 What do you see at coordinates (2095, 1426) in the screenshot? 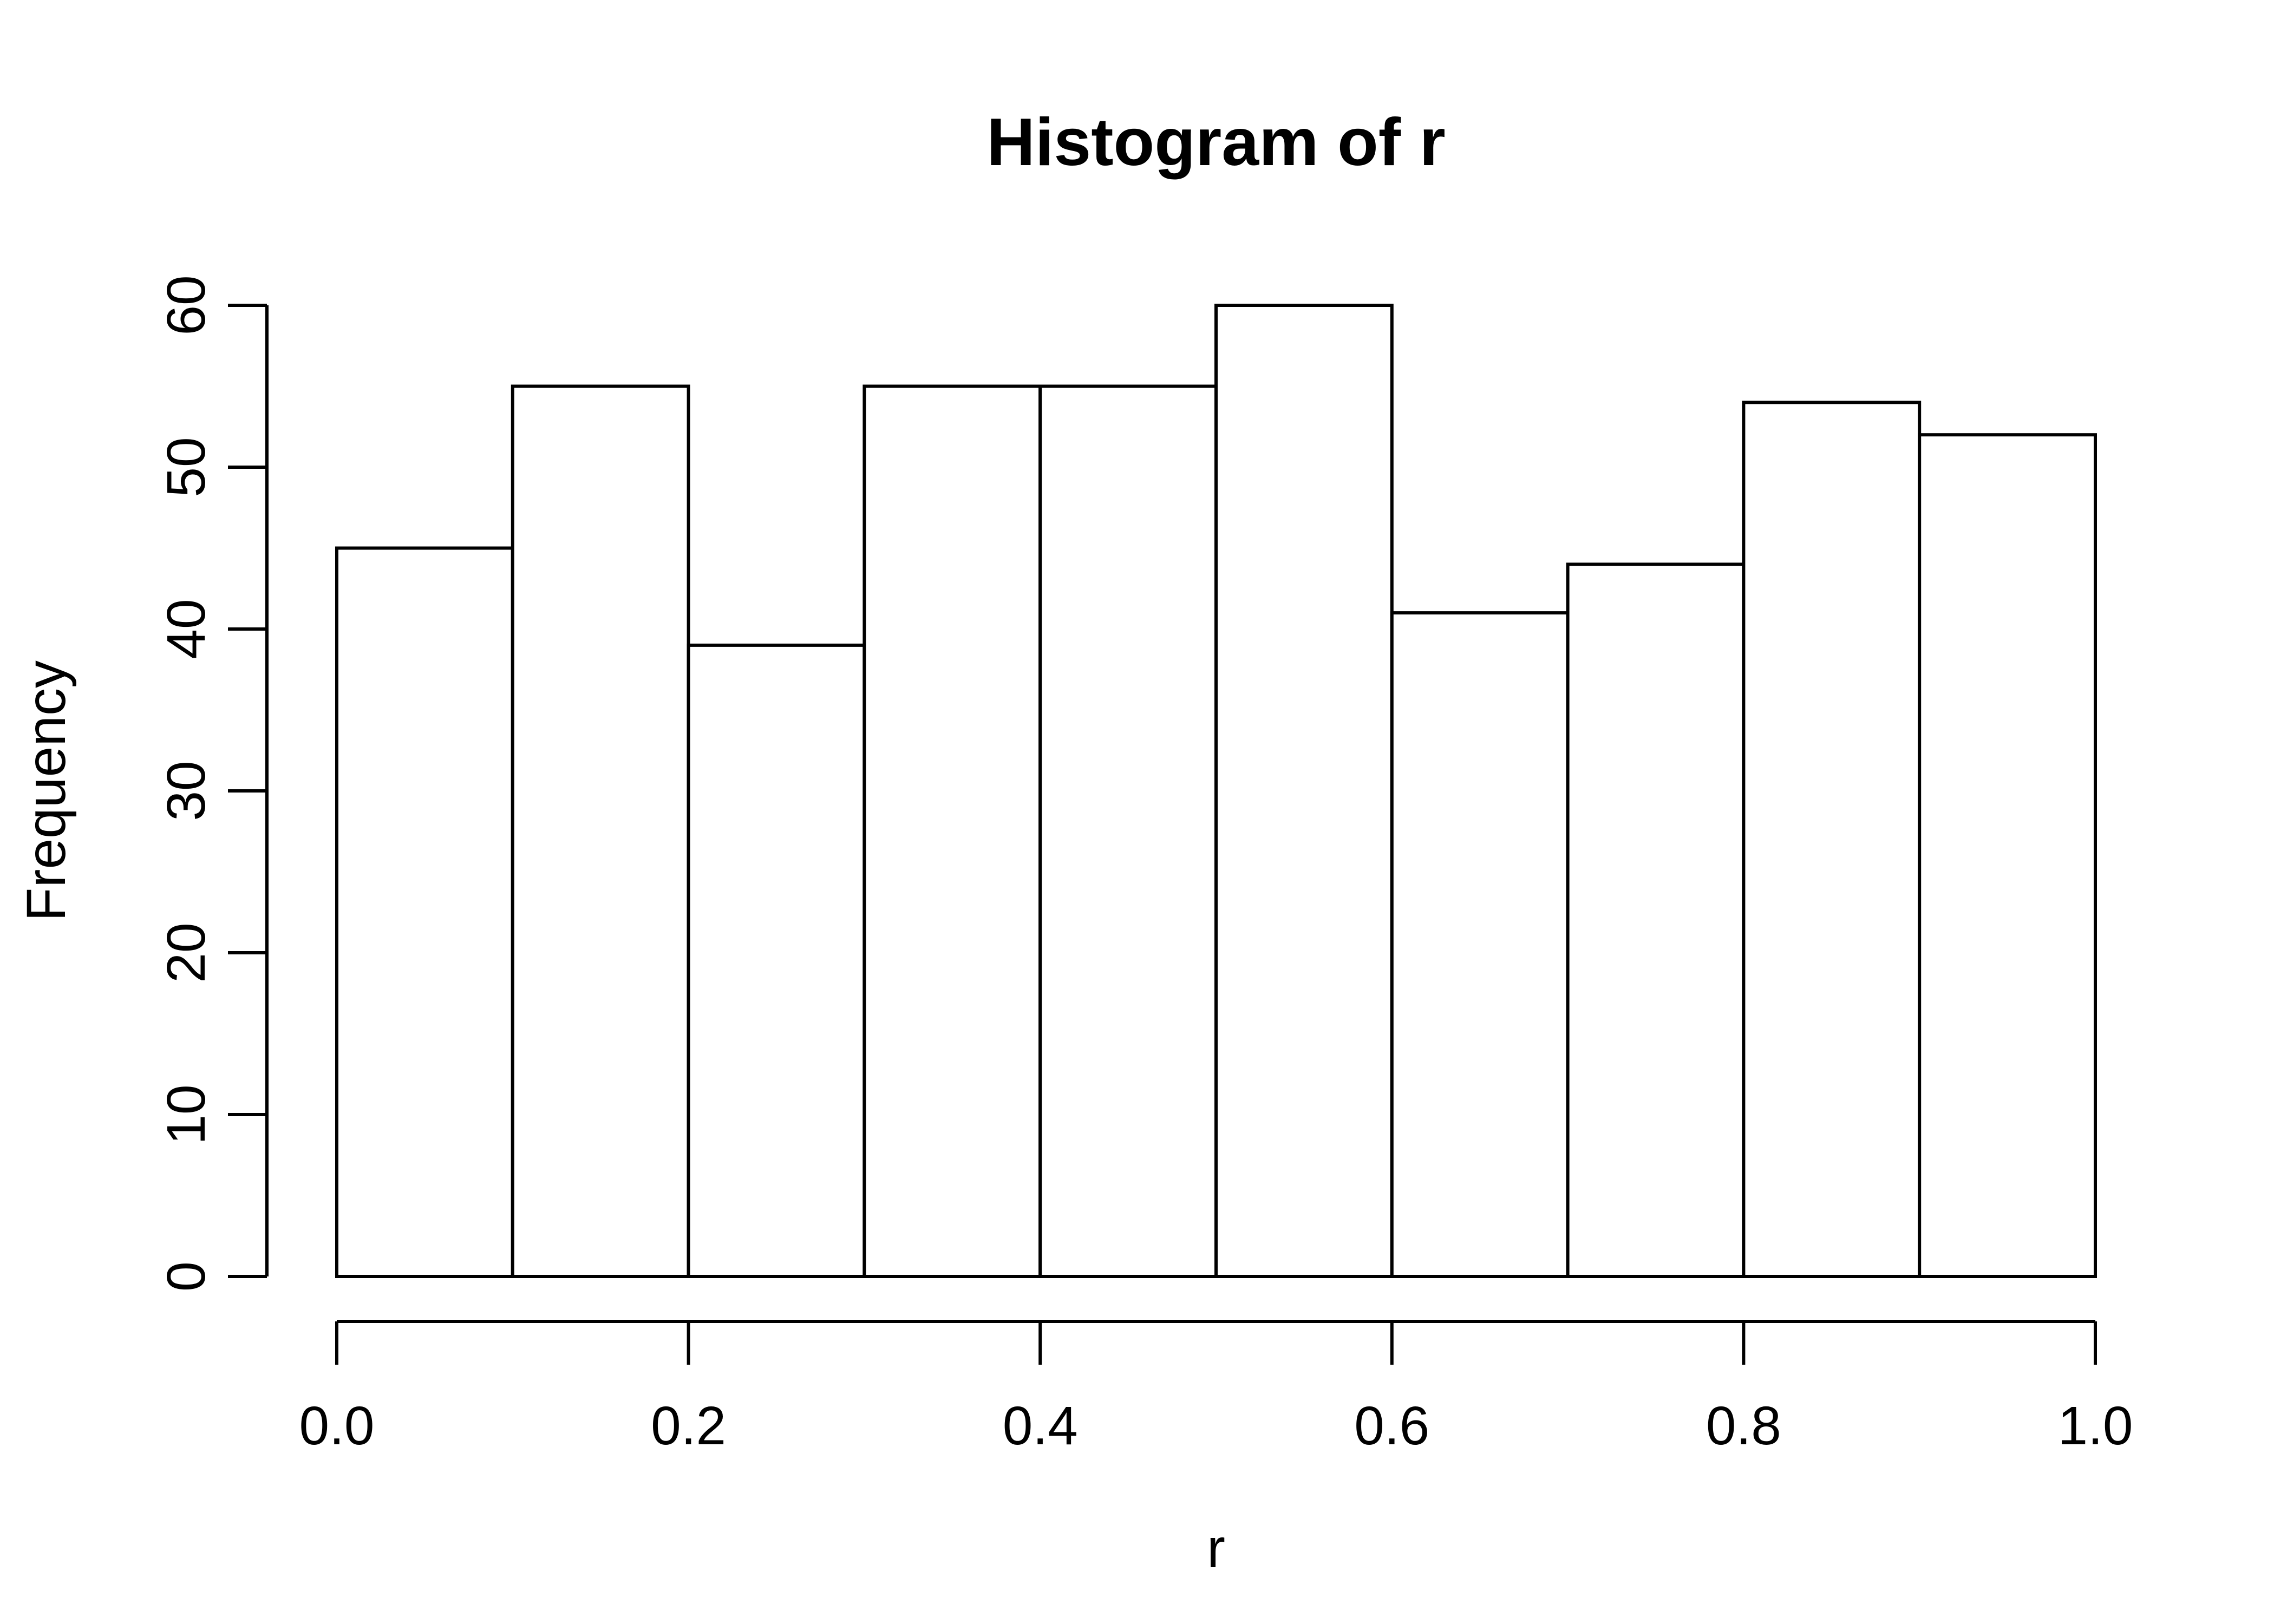
I see `x-tick-label: 1.0` at bounding box center [2095, 1426].